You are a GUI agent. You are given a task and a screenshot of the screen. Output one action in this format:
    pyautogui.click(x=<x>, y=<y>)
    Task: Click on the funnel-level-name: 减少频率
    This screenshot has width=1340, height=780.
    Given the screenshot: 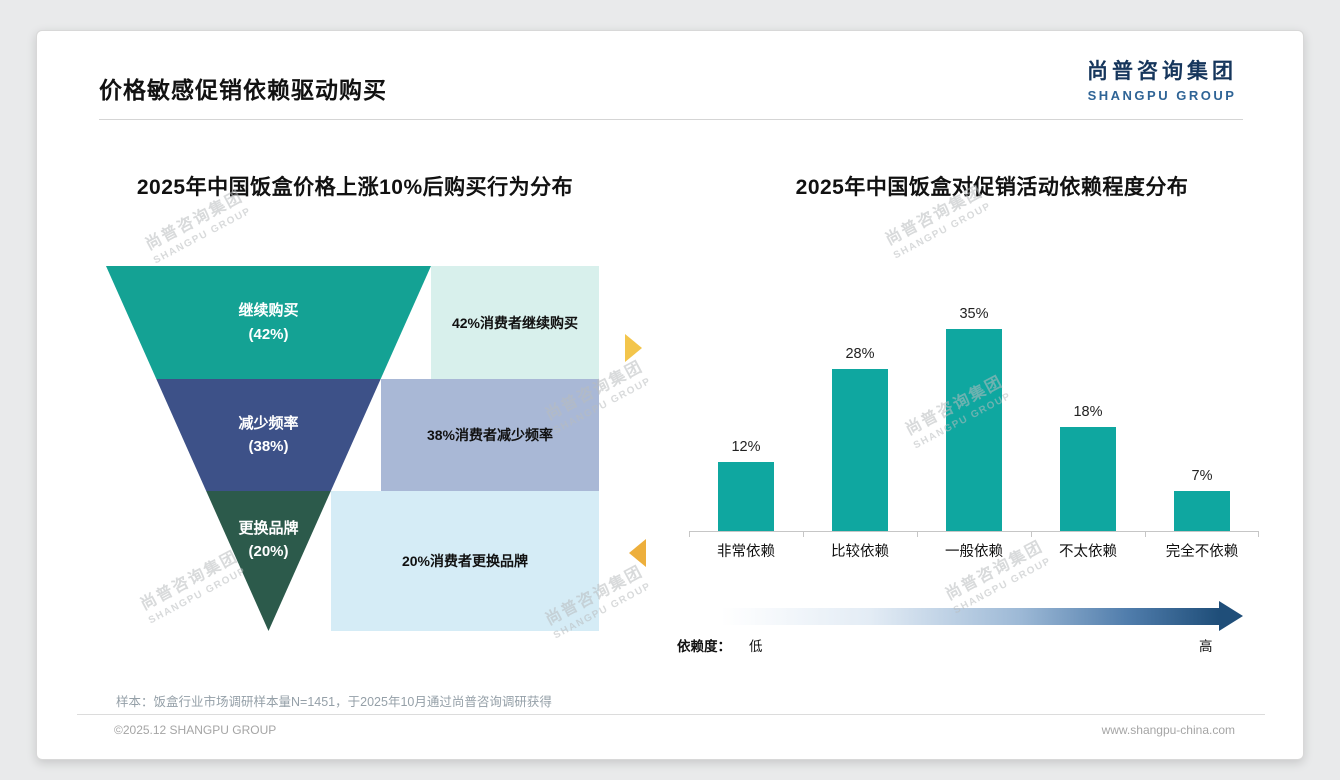 What is the action you would take?
    pyautogui.click(x=268, y=423)
    